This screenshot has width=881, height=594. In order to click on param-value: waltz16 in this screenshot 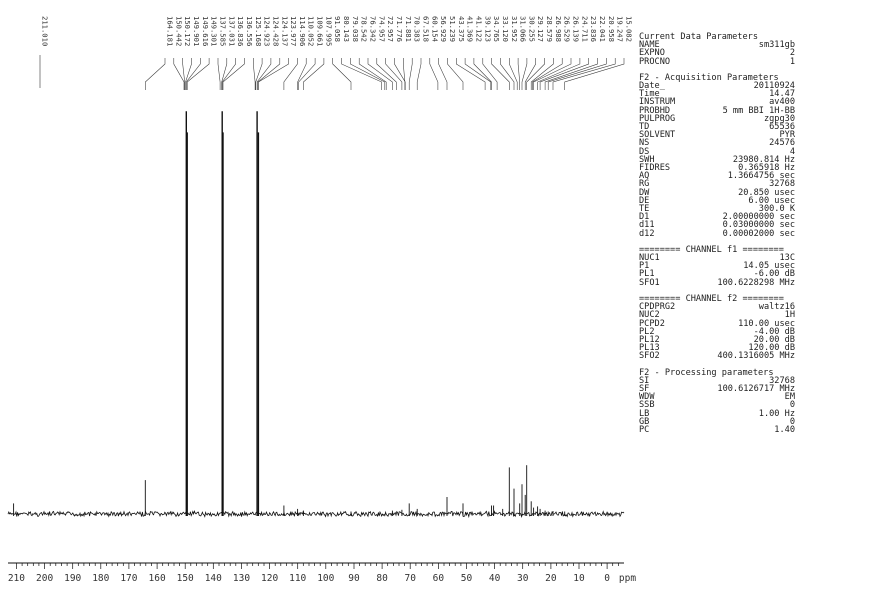, I will do `click(776, 307)`.